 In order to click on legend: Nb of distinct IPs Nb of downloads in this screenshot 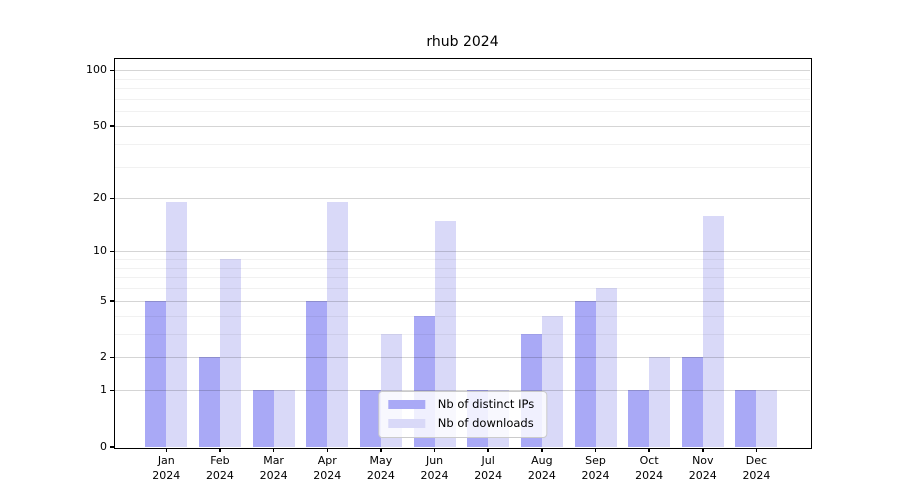, I will do `click(462, 414)`.